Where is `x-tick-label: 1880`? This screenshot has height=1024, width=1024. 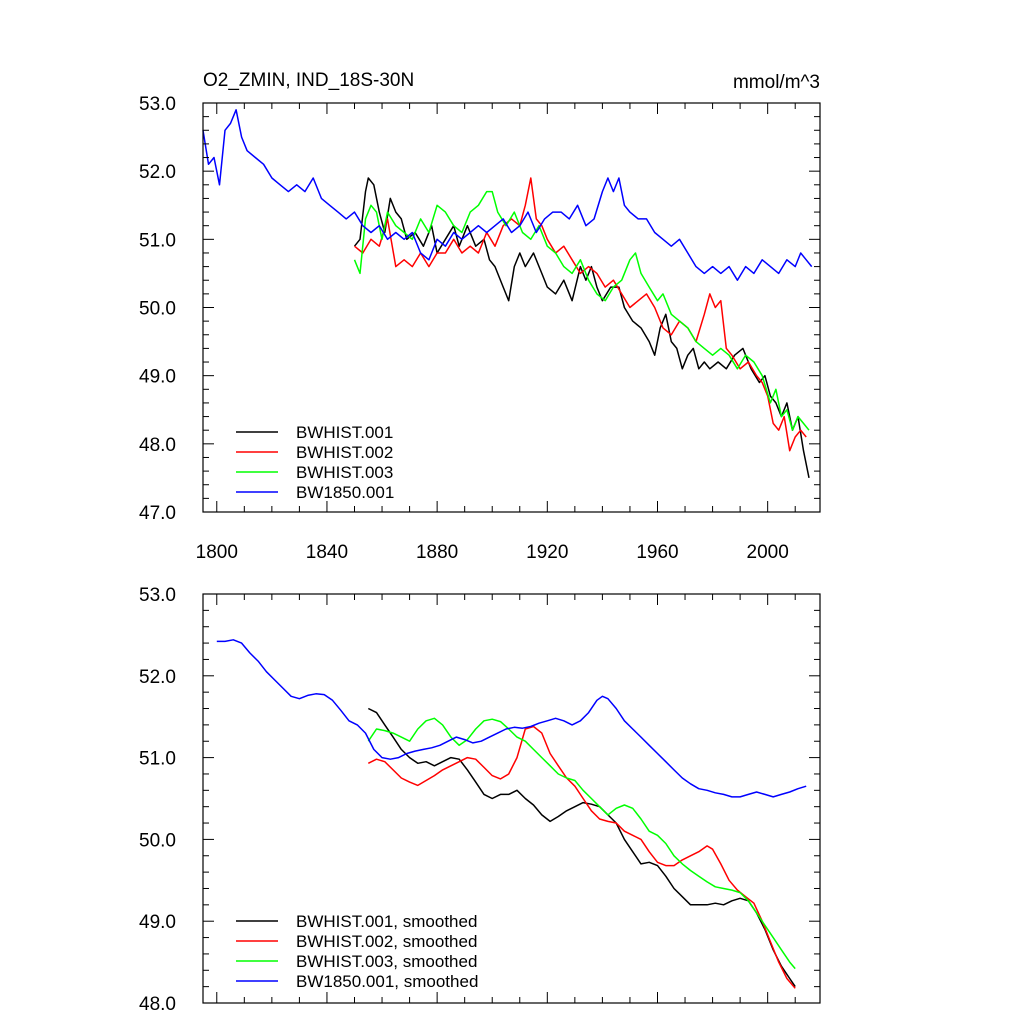
x-tick-label: 1880 is located at coordinates (437, 552).